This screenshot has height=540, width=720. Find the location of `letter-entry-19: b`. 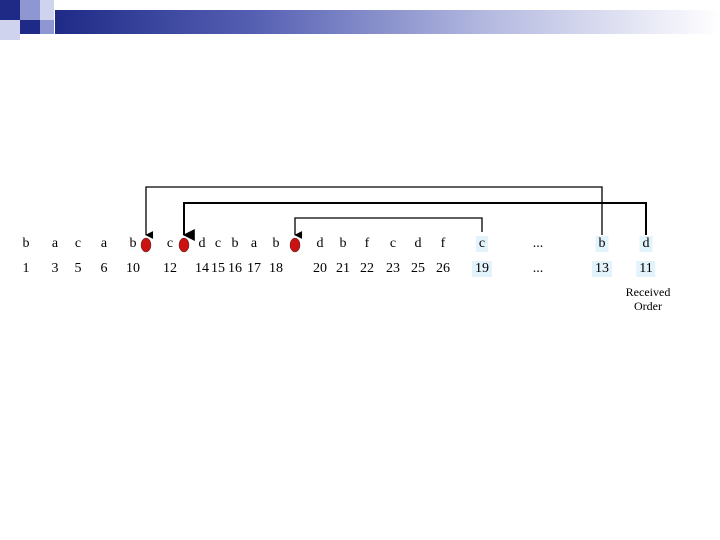

letter-entry-19: b is located at coordinates (602, 244).